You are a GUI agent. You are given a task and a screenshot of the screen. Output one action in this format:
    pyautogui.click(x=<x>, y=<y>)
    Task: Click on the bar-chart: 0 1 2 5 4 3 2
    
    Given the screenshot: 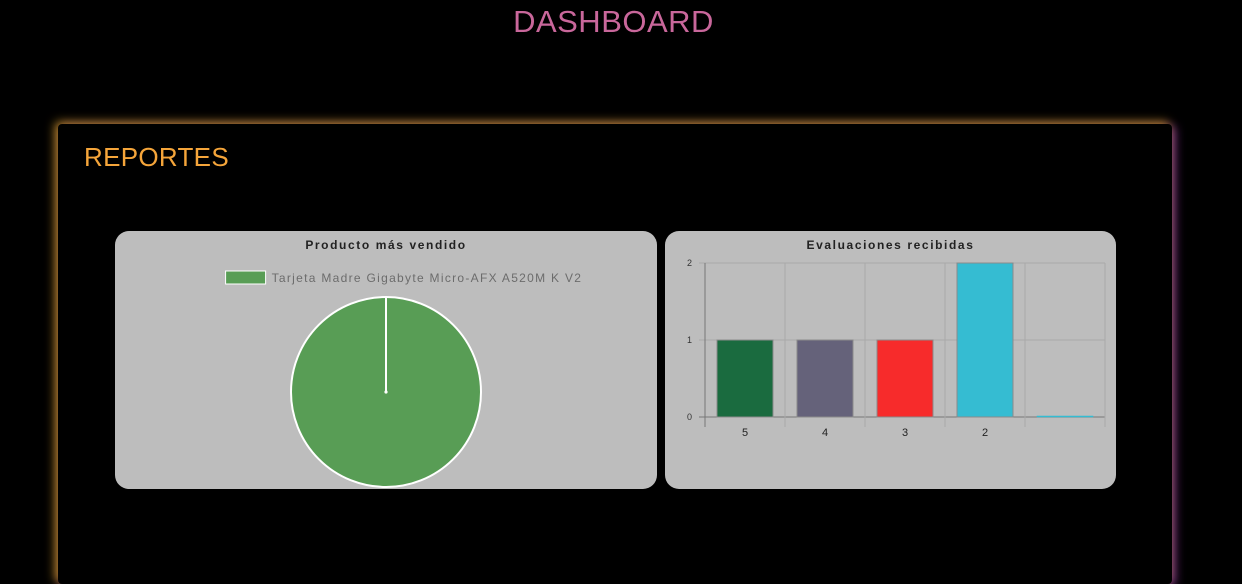 What is the action you would take?
    pyautogui.click(x=896, y=348)
    